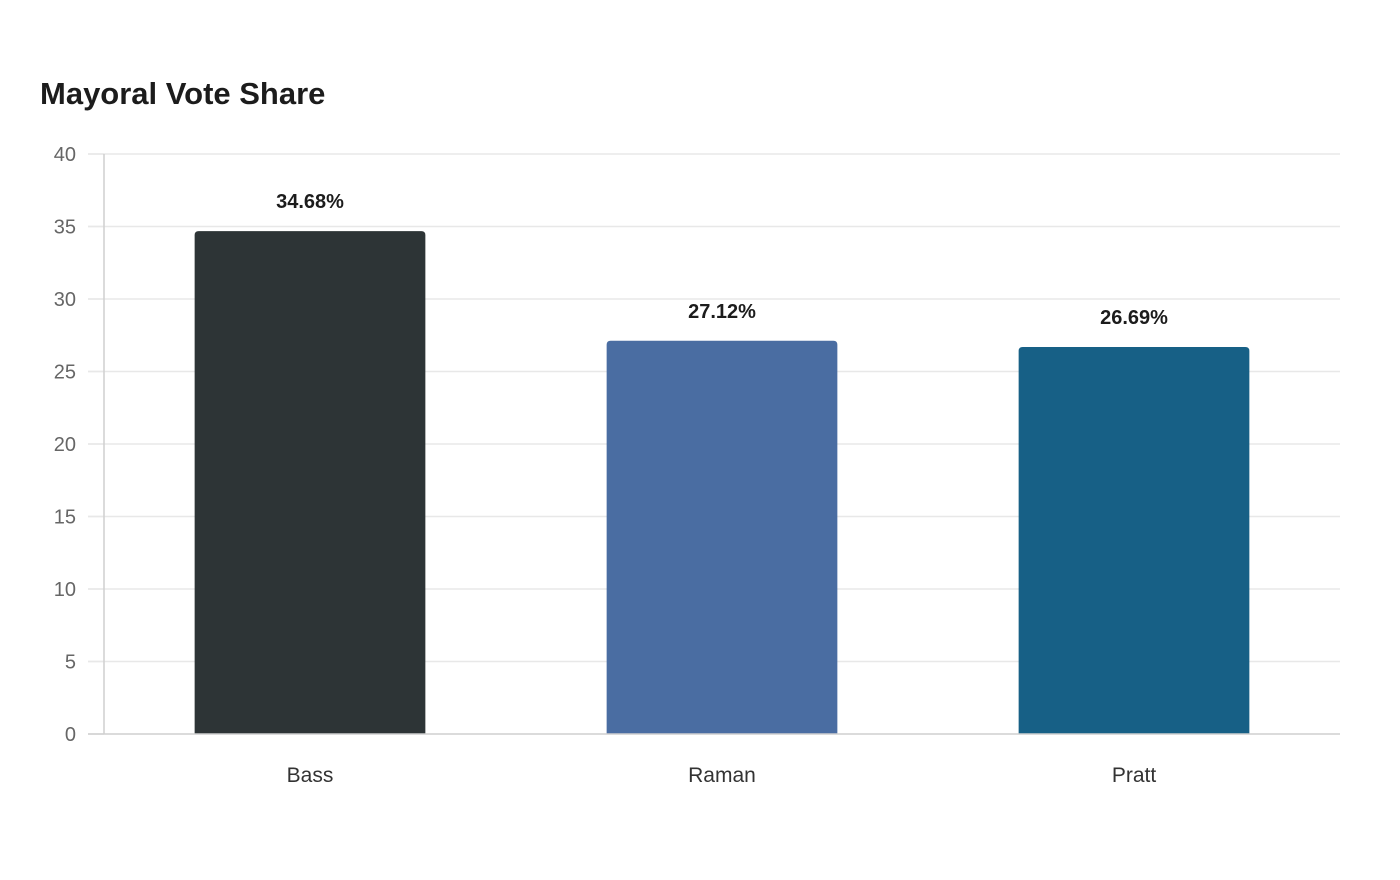 The image size is (1400, 880). I want to click on chart-title: Mayoral Vote Share, so click(183, 93).